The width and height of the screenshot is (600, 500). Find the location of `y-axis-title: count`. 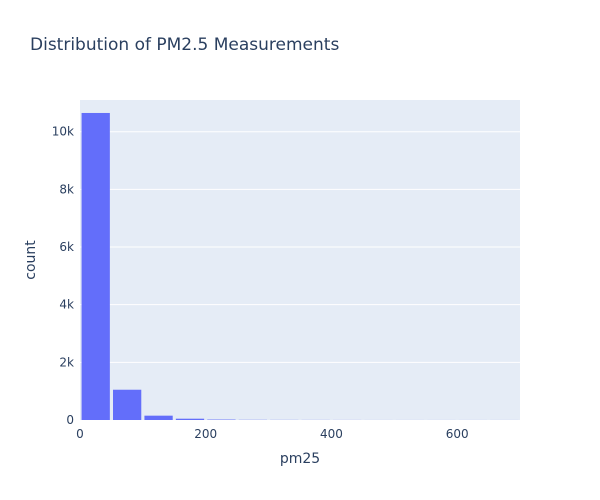

y-axis-title: count is located at coordinates (31, 260).